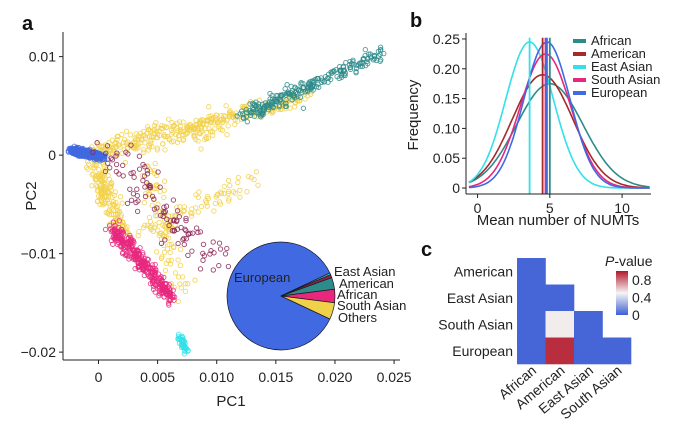 The height and width of the screenshot is (433, 699). I want to click on x-tick-label: 0.020, so click(334, 377).